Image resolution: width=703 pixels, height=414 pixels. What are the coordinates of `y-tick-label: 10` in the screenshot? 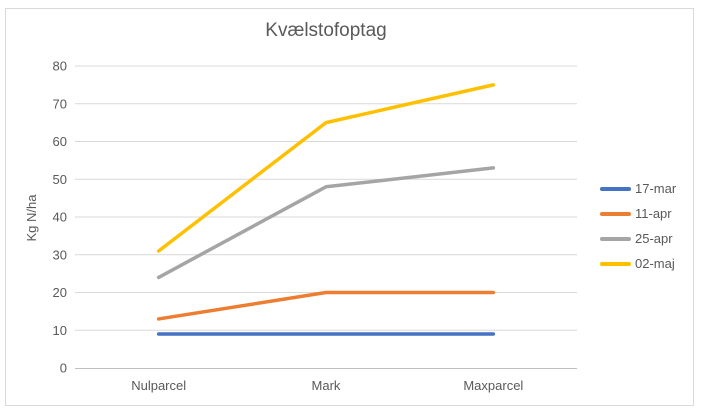 It's located at (60, 330).